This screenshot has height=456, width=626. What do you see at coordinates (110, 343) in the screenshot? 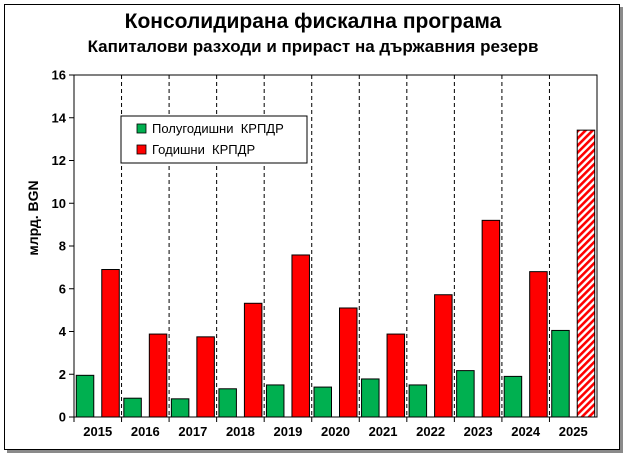
I see `bar-annual-2015` at bounding box center [110, 343].